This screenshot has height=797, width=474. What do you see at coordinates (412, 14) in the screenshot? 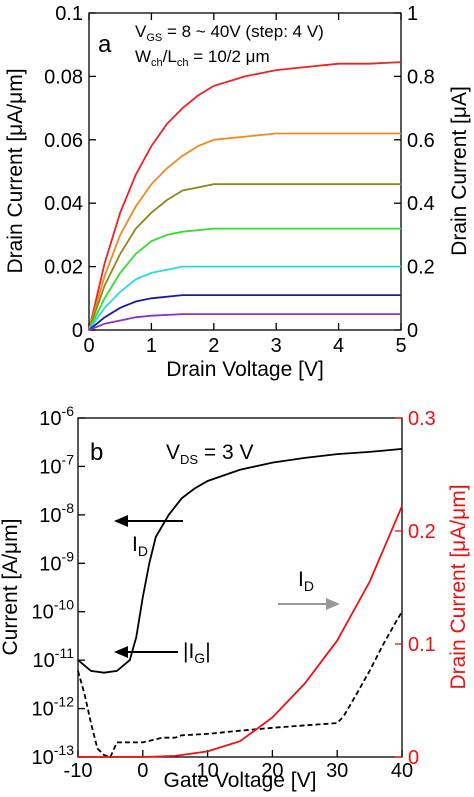
I see `panel-a-y2-tick-label: 1` at bounding box center [412, 14].